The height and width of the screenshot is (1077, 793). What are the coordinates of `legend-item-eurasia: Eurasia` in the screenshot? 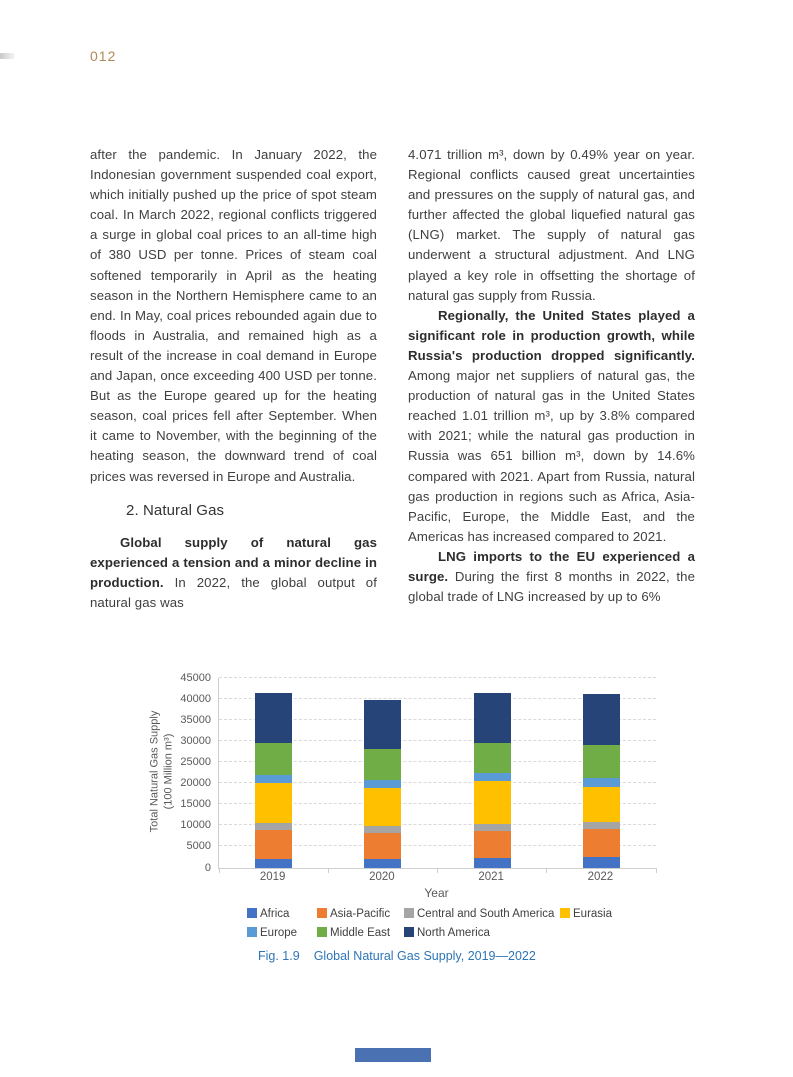 It's located at (600, 913).